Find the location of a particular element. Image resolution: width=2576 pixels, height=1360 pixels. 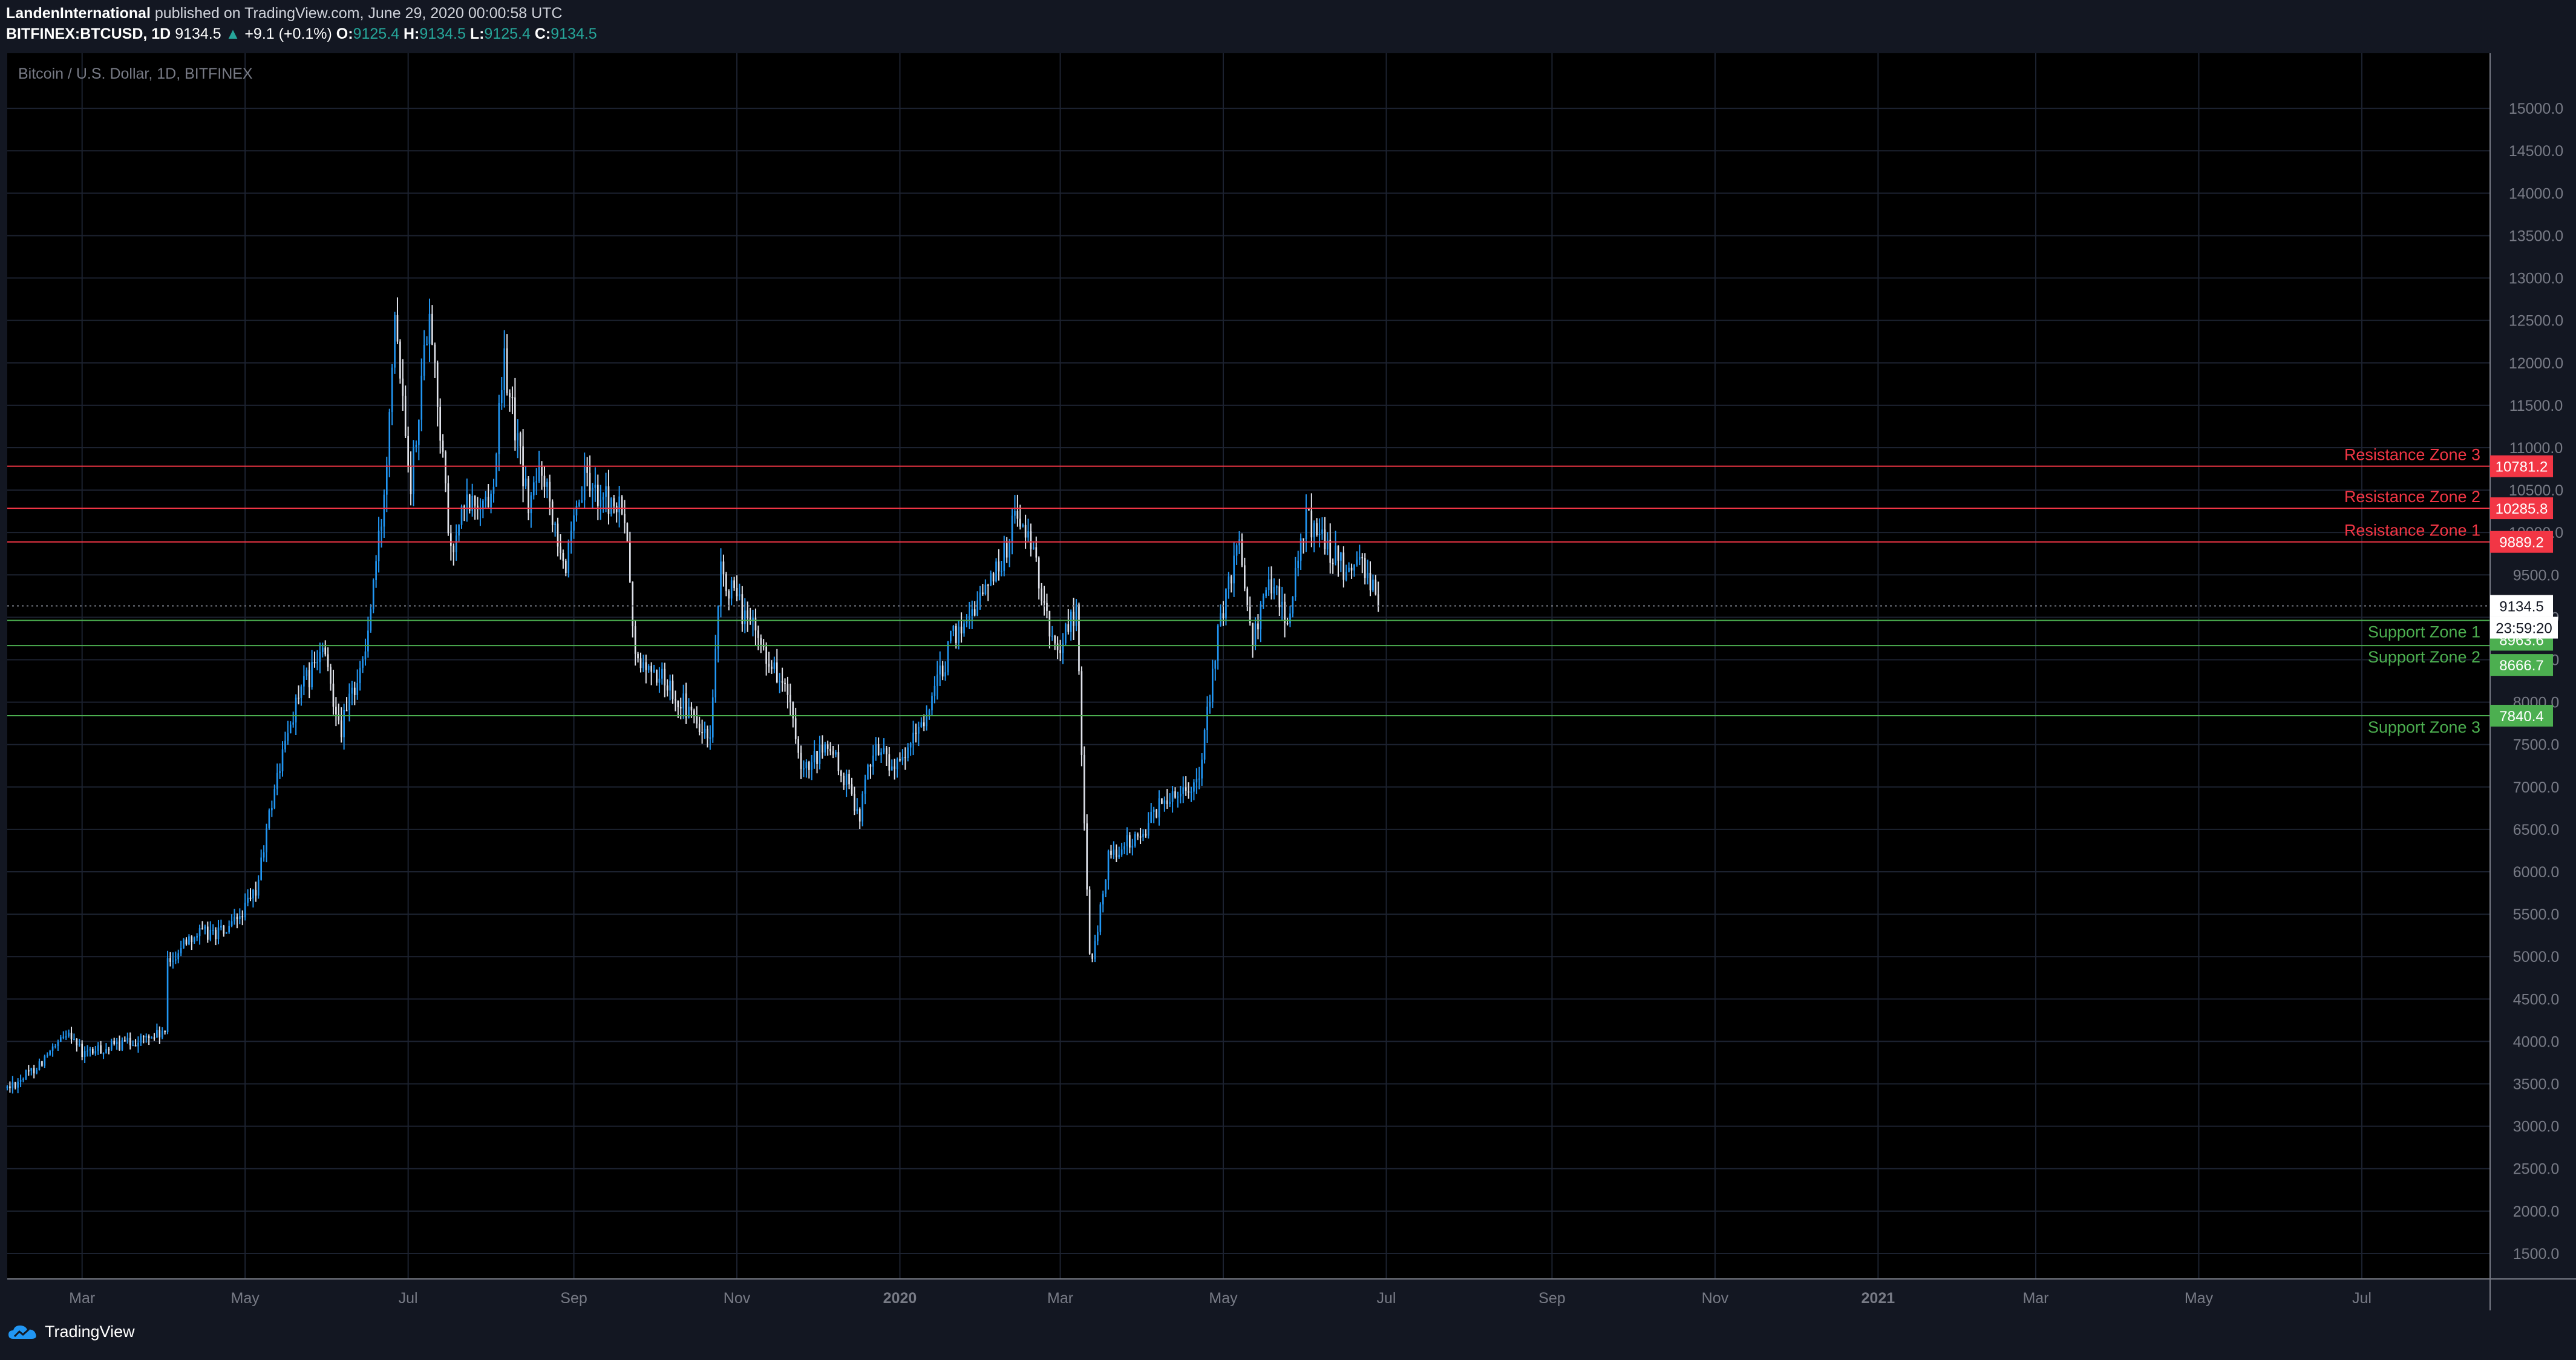

y-tick-label: 6000.0 is located at coordinates (2536, 872).